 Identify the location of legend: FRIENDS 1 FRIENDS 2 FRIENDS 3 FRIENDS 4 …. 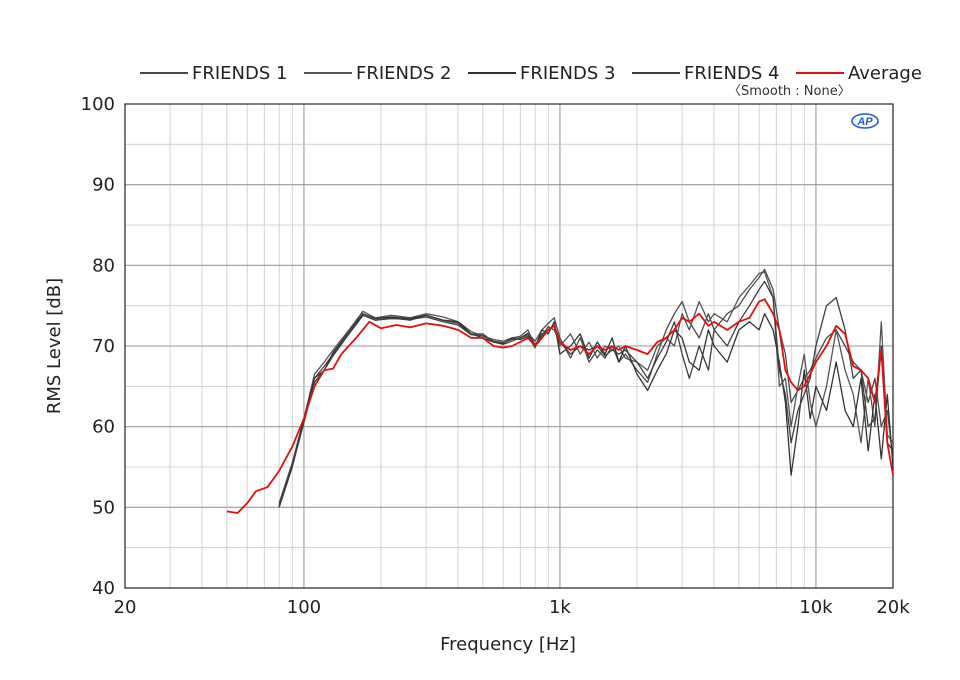
(540, 73).